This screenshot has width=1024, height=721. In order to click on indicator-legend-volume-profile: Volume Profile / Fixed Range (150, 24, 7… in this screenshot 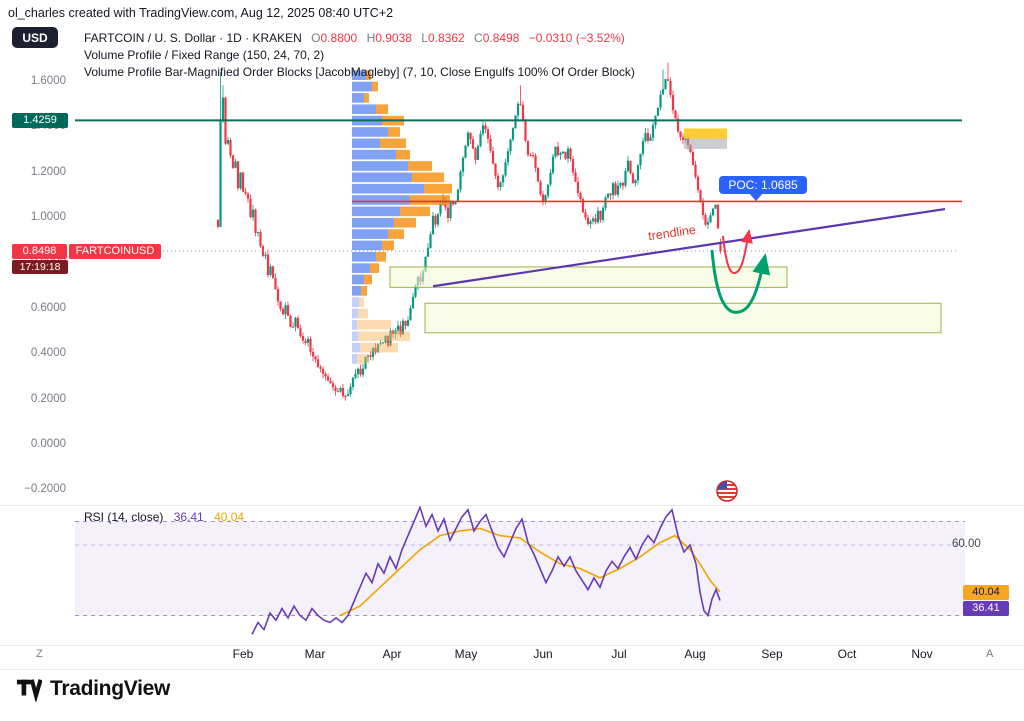, I will do `click(204, 55)`.